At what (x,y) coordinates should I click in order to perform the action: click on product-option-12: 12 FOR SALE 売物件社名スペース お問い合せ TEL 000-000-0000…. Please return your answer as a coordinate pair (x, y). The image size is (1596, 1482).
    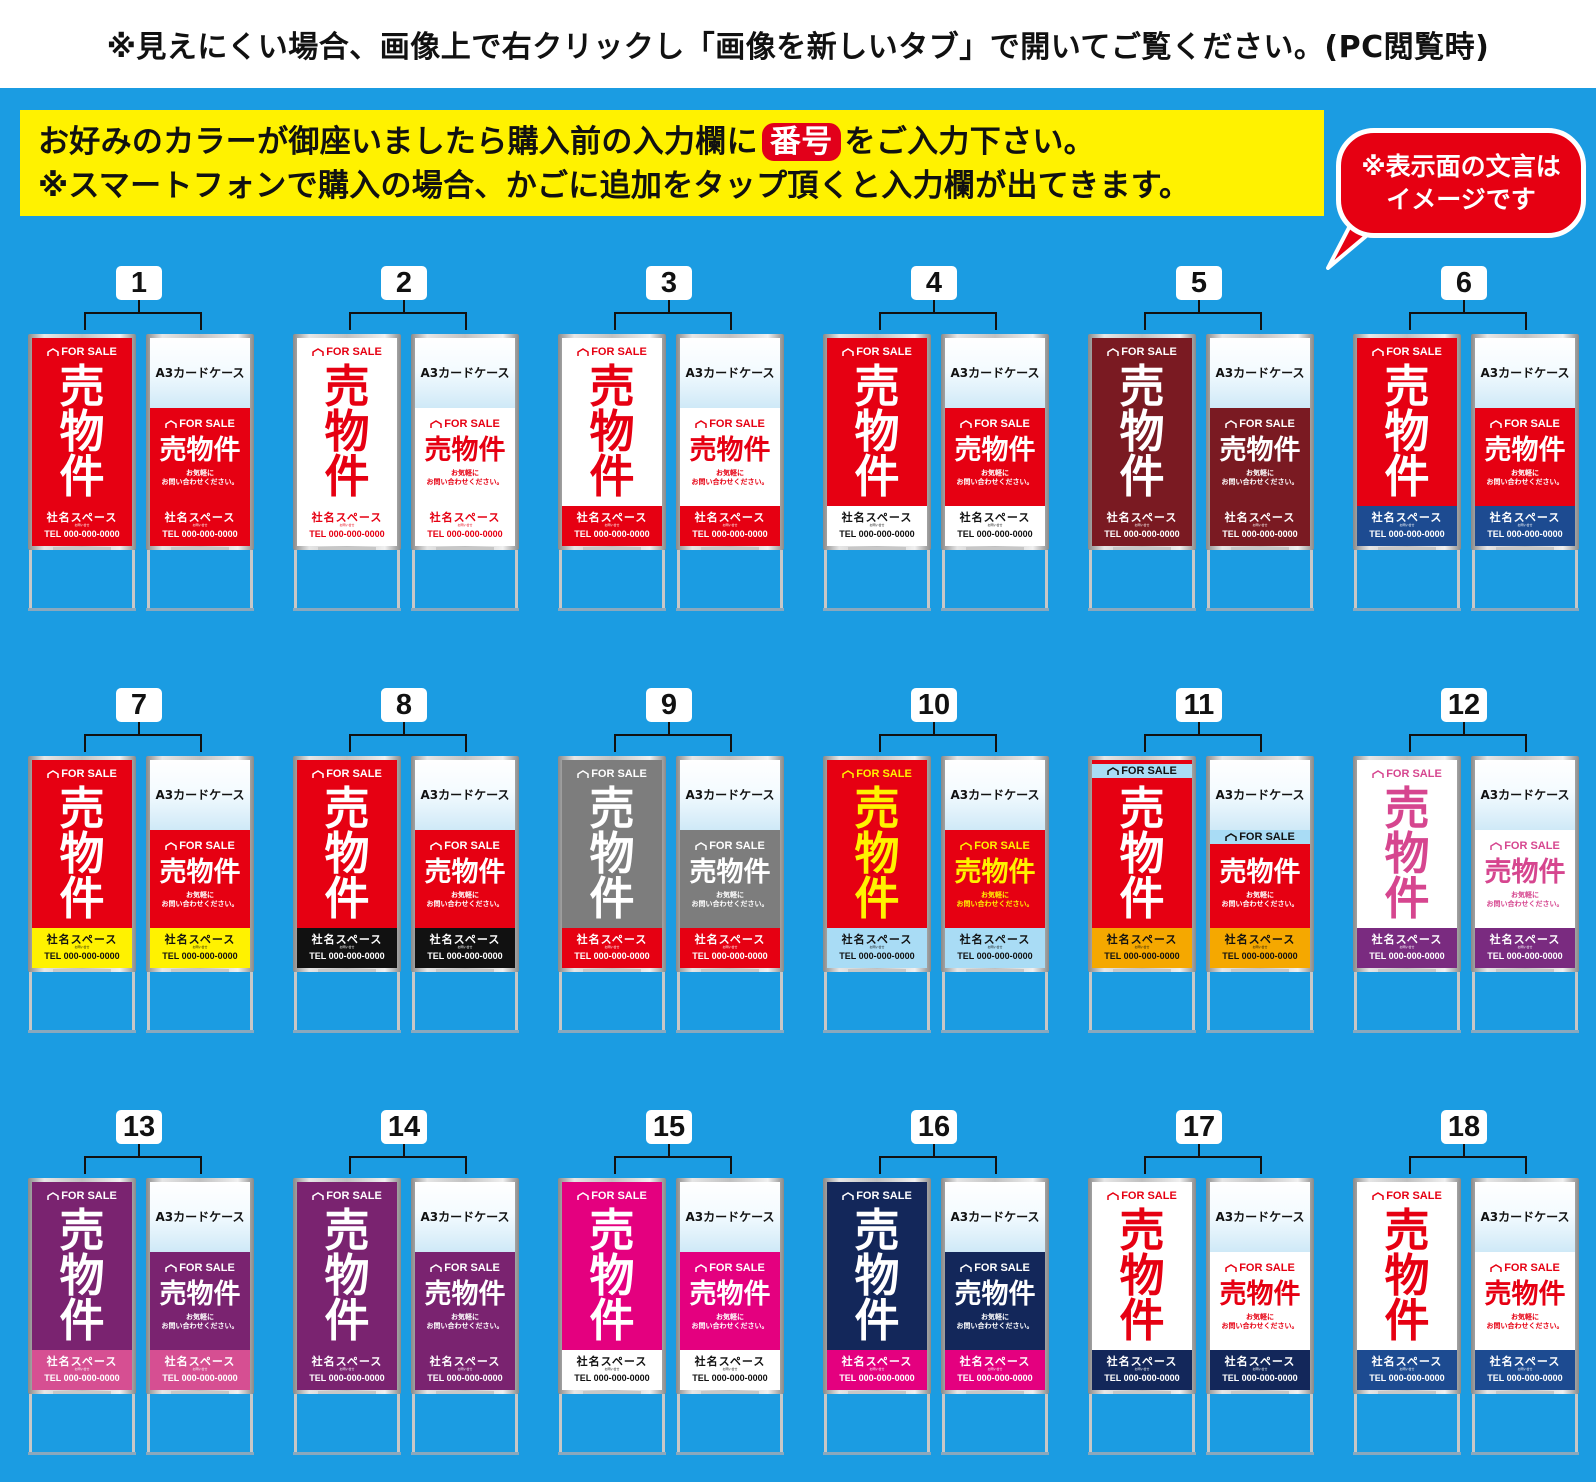
    Looking at the image, I should click on (1468, 860).